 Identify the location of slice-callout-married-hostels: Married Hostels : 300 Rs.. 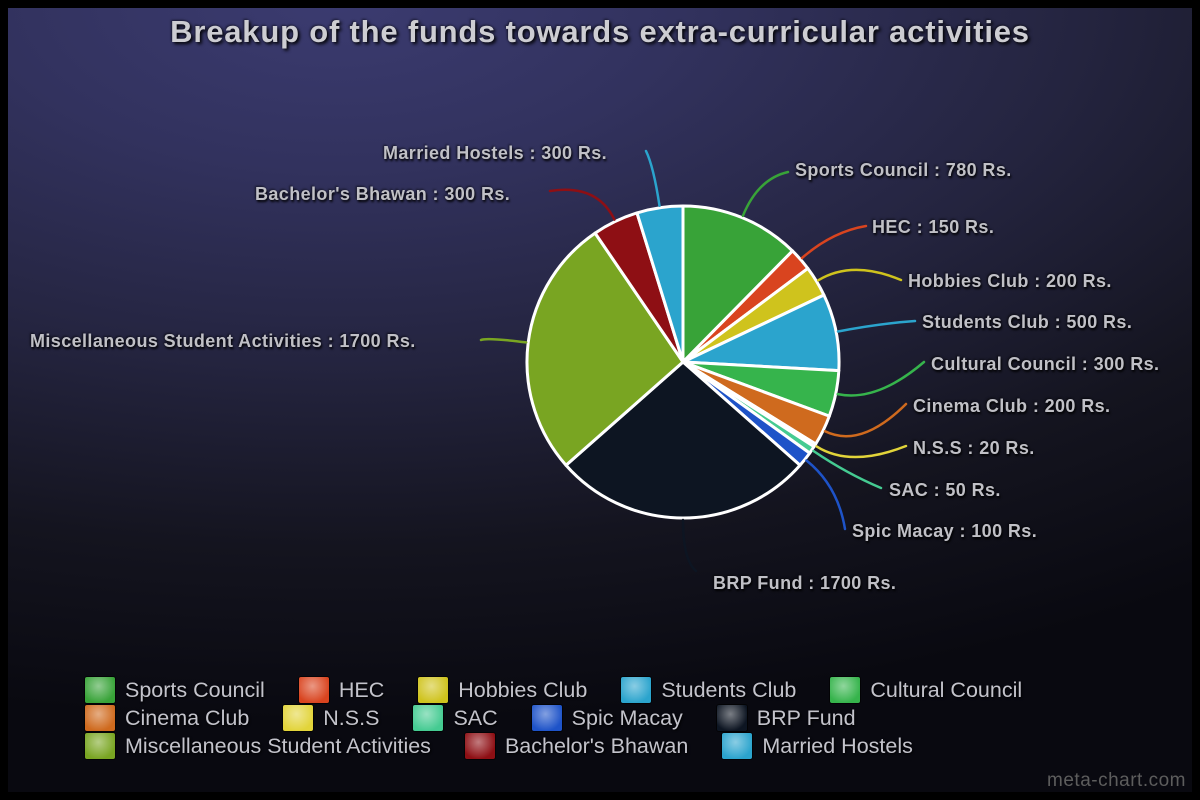
(495, 153).